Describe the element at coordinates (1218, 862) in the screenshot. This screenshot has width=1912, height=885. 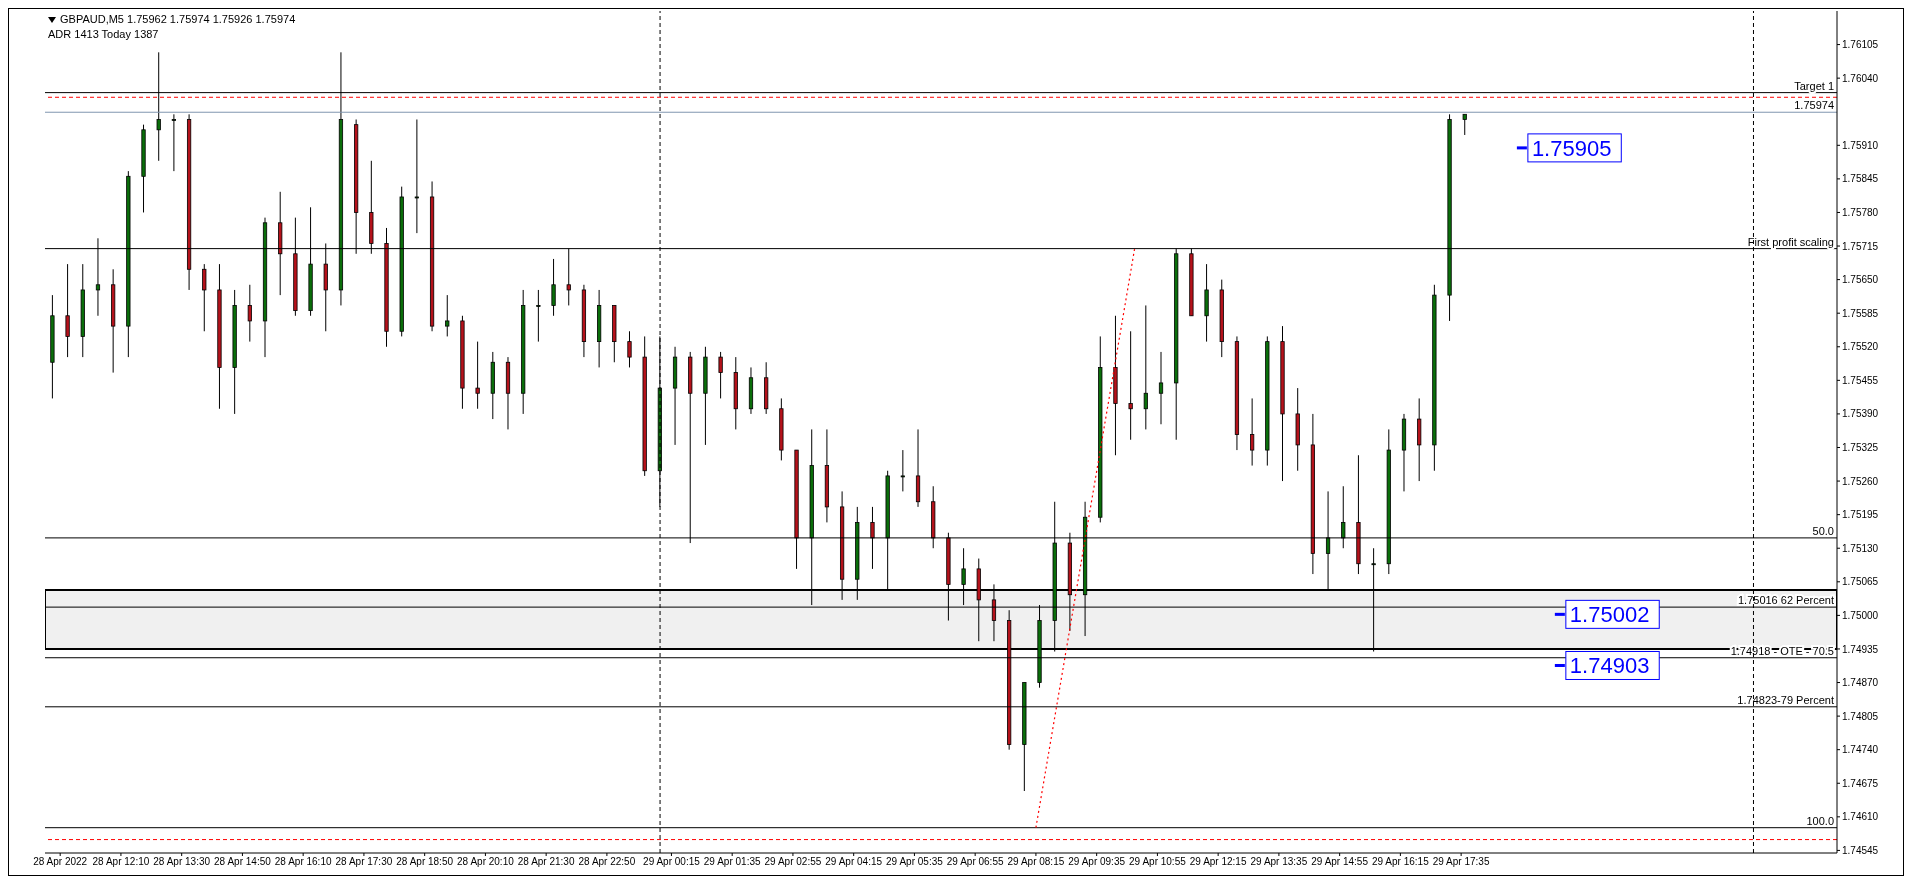
I see `x-tick-label: 29 Apr 12:15` at that location.